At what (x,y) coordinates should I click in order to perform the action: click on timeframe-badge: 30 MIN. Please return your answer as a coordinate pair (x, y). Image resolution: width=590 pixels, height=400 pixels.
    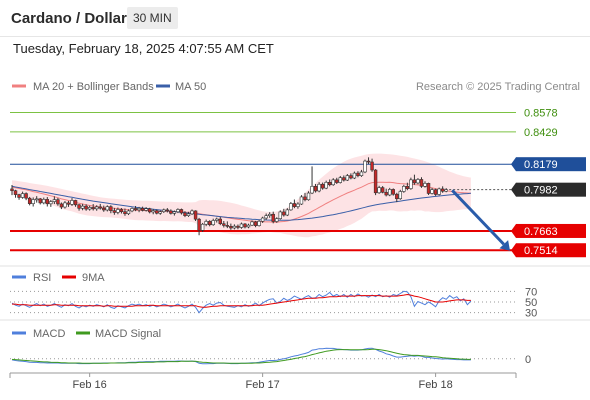
    Looking at the image, I should click on (152, 18).